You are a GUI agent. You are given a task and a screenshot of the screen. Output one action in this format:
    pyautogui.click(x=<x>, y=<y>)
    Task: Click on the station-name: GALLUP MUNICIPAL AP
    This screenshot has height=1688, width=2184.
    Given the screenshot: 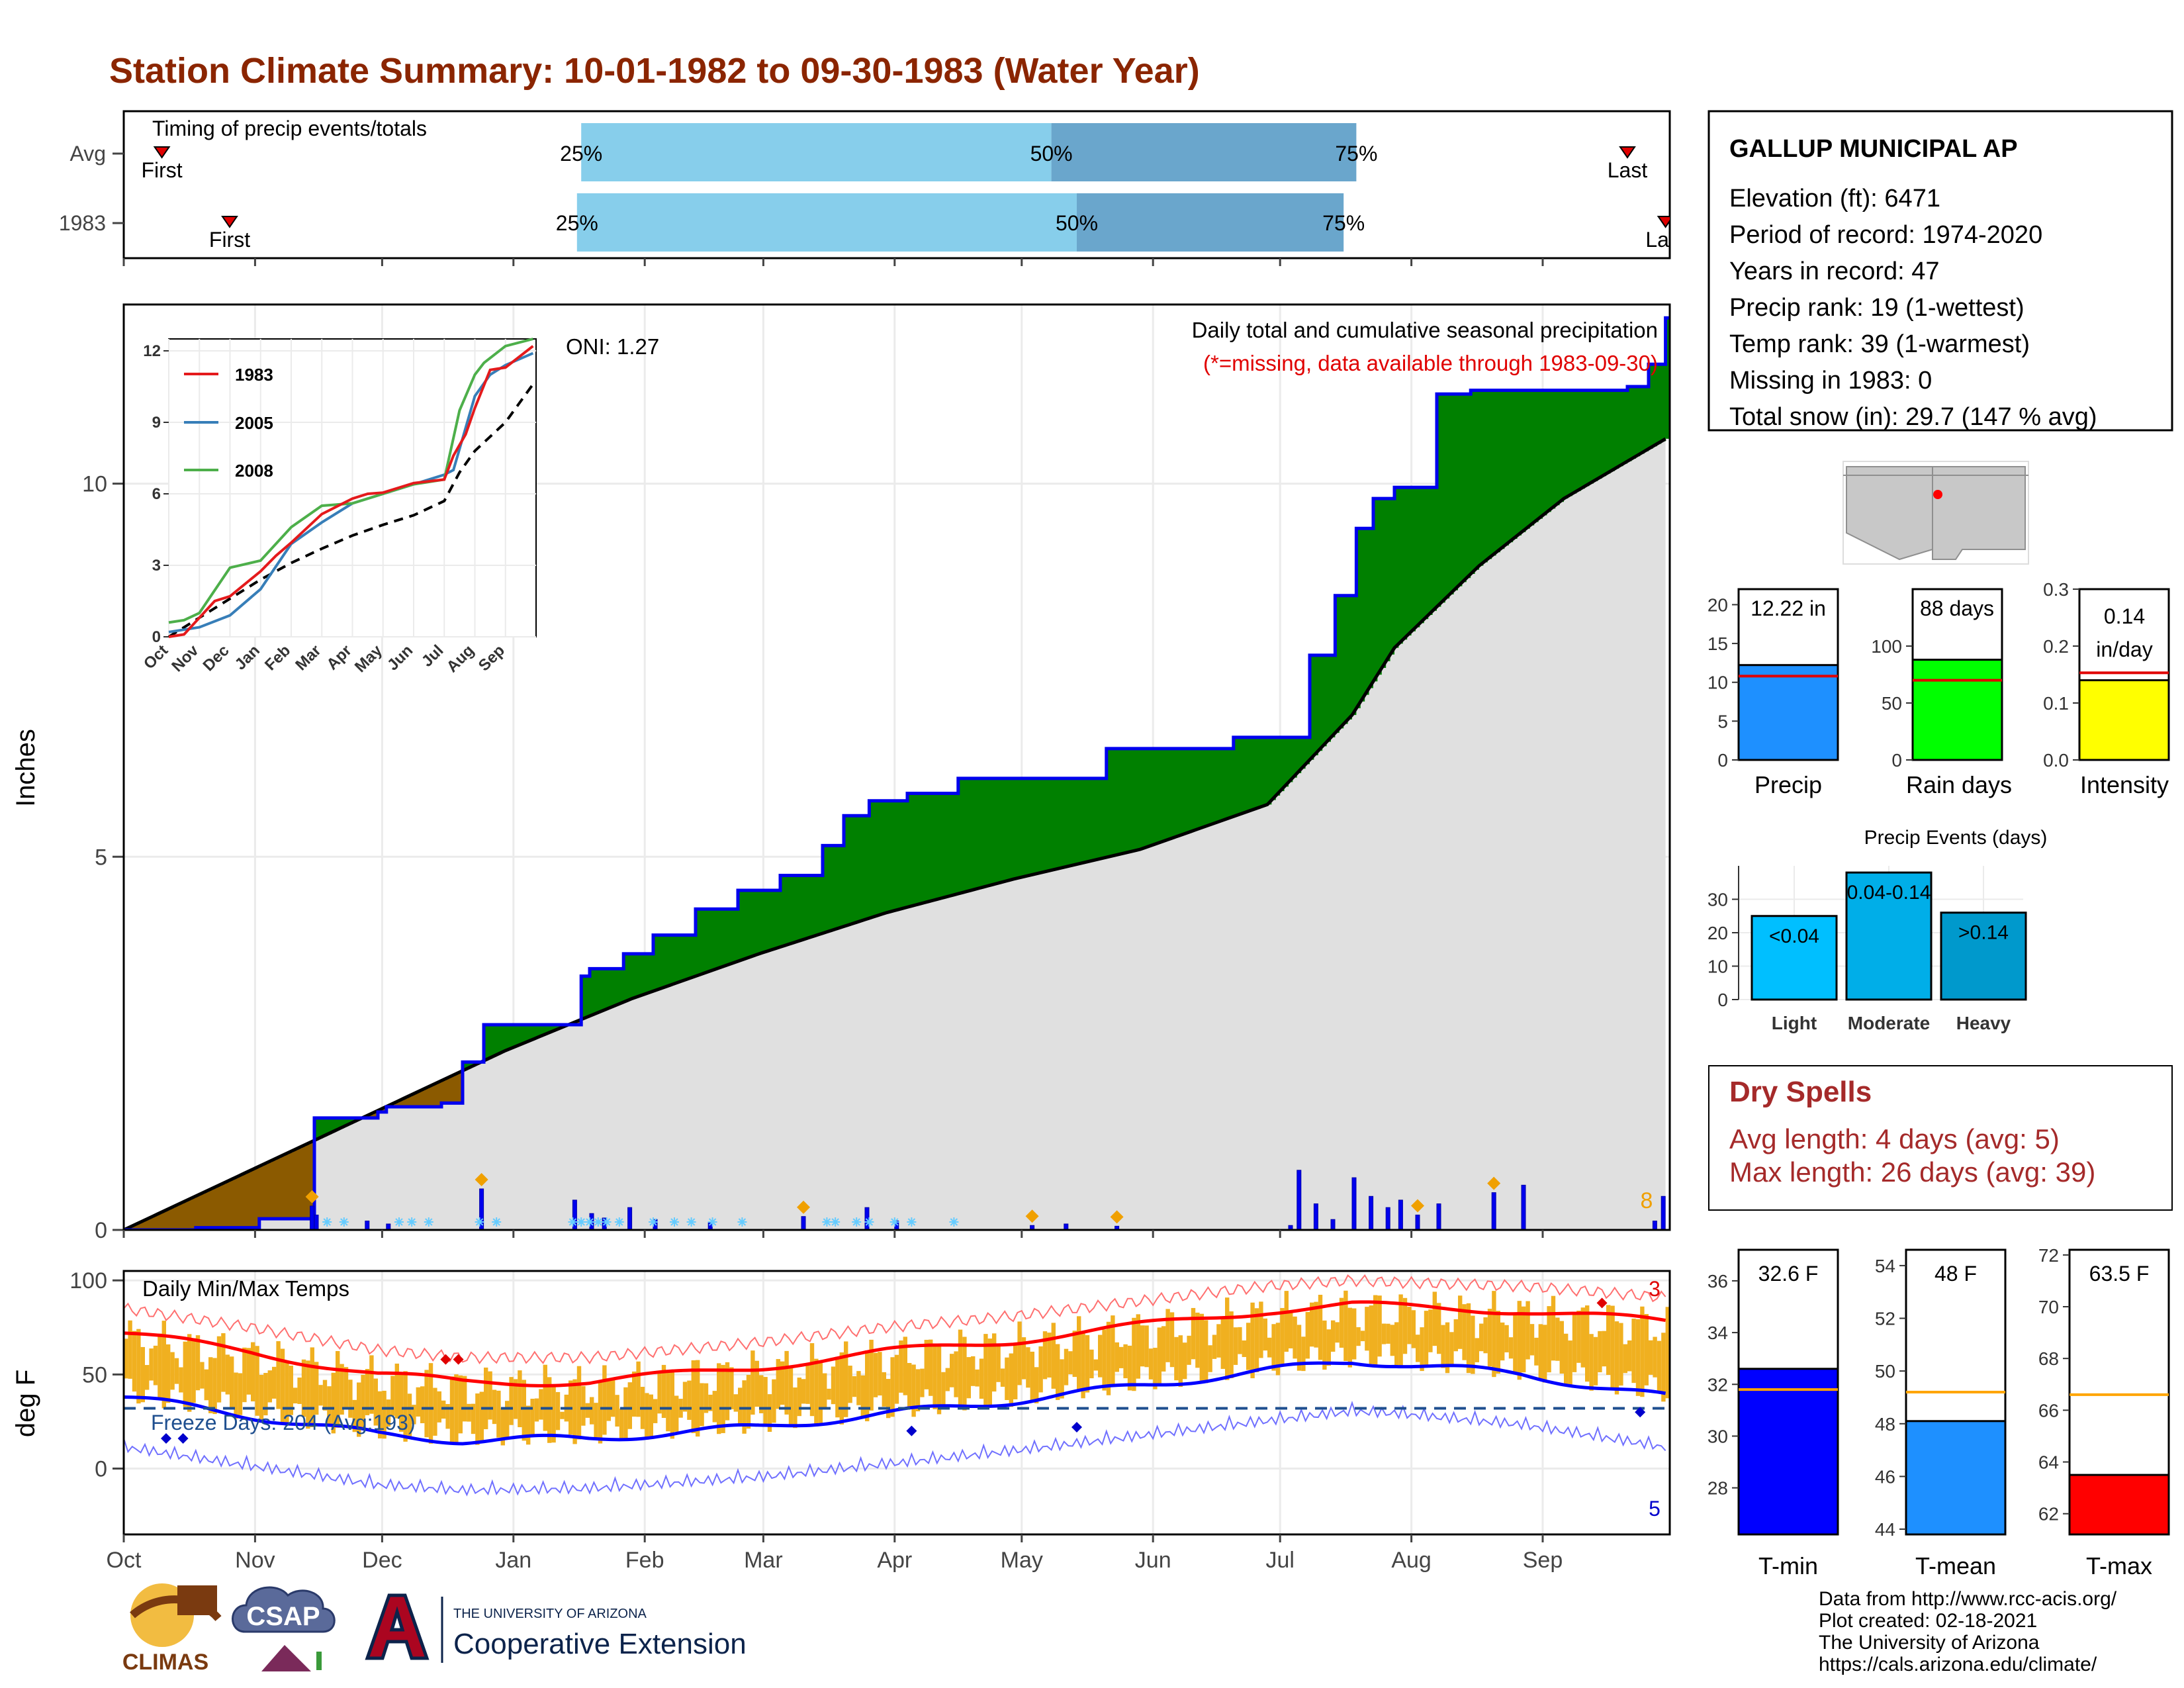 What is the action you would take?
    pyautogui.click(x=1874, y=149)
    